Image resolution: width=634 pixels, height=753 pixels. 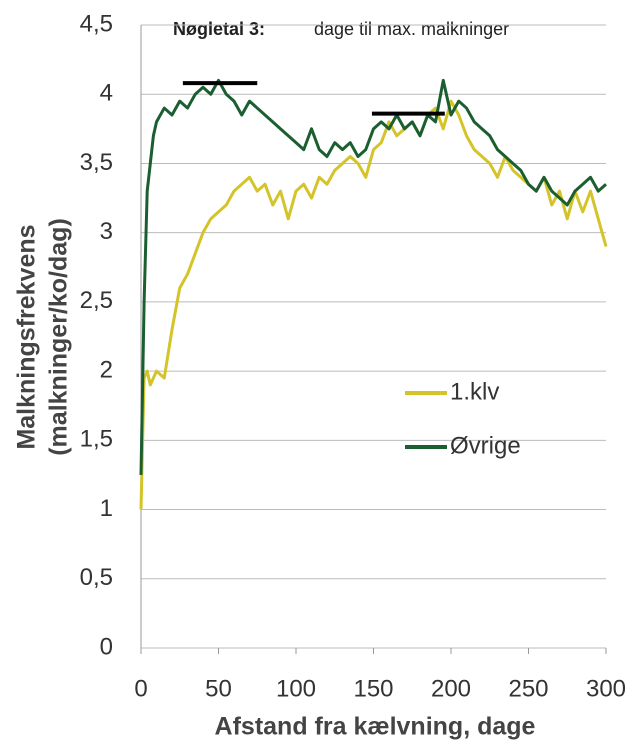 I want to click on y-tick-label: 4,5, so click(x=96, y=23).